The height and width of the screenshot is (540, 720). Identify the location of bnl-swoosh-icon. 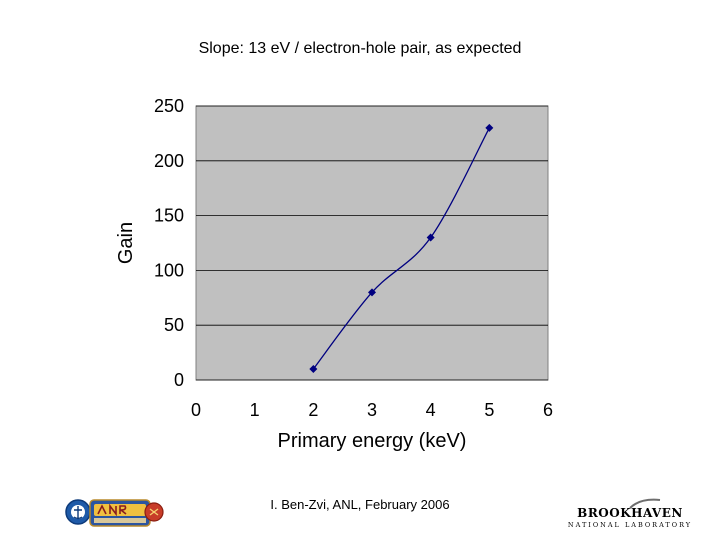
(645, 503).